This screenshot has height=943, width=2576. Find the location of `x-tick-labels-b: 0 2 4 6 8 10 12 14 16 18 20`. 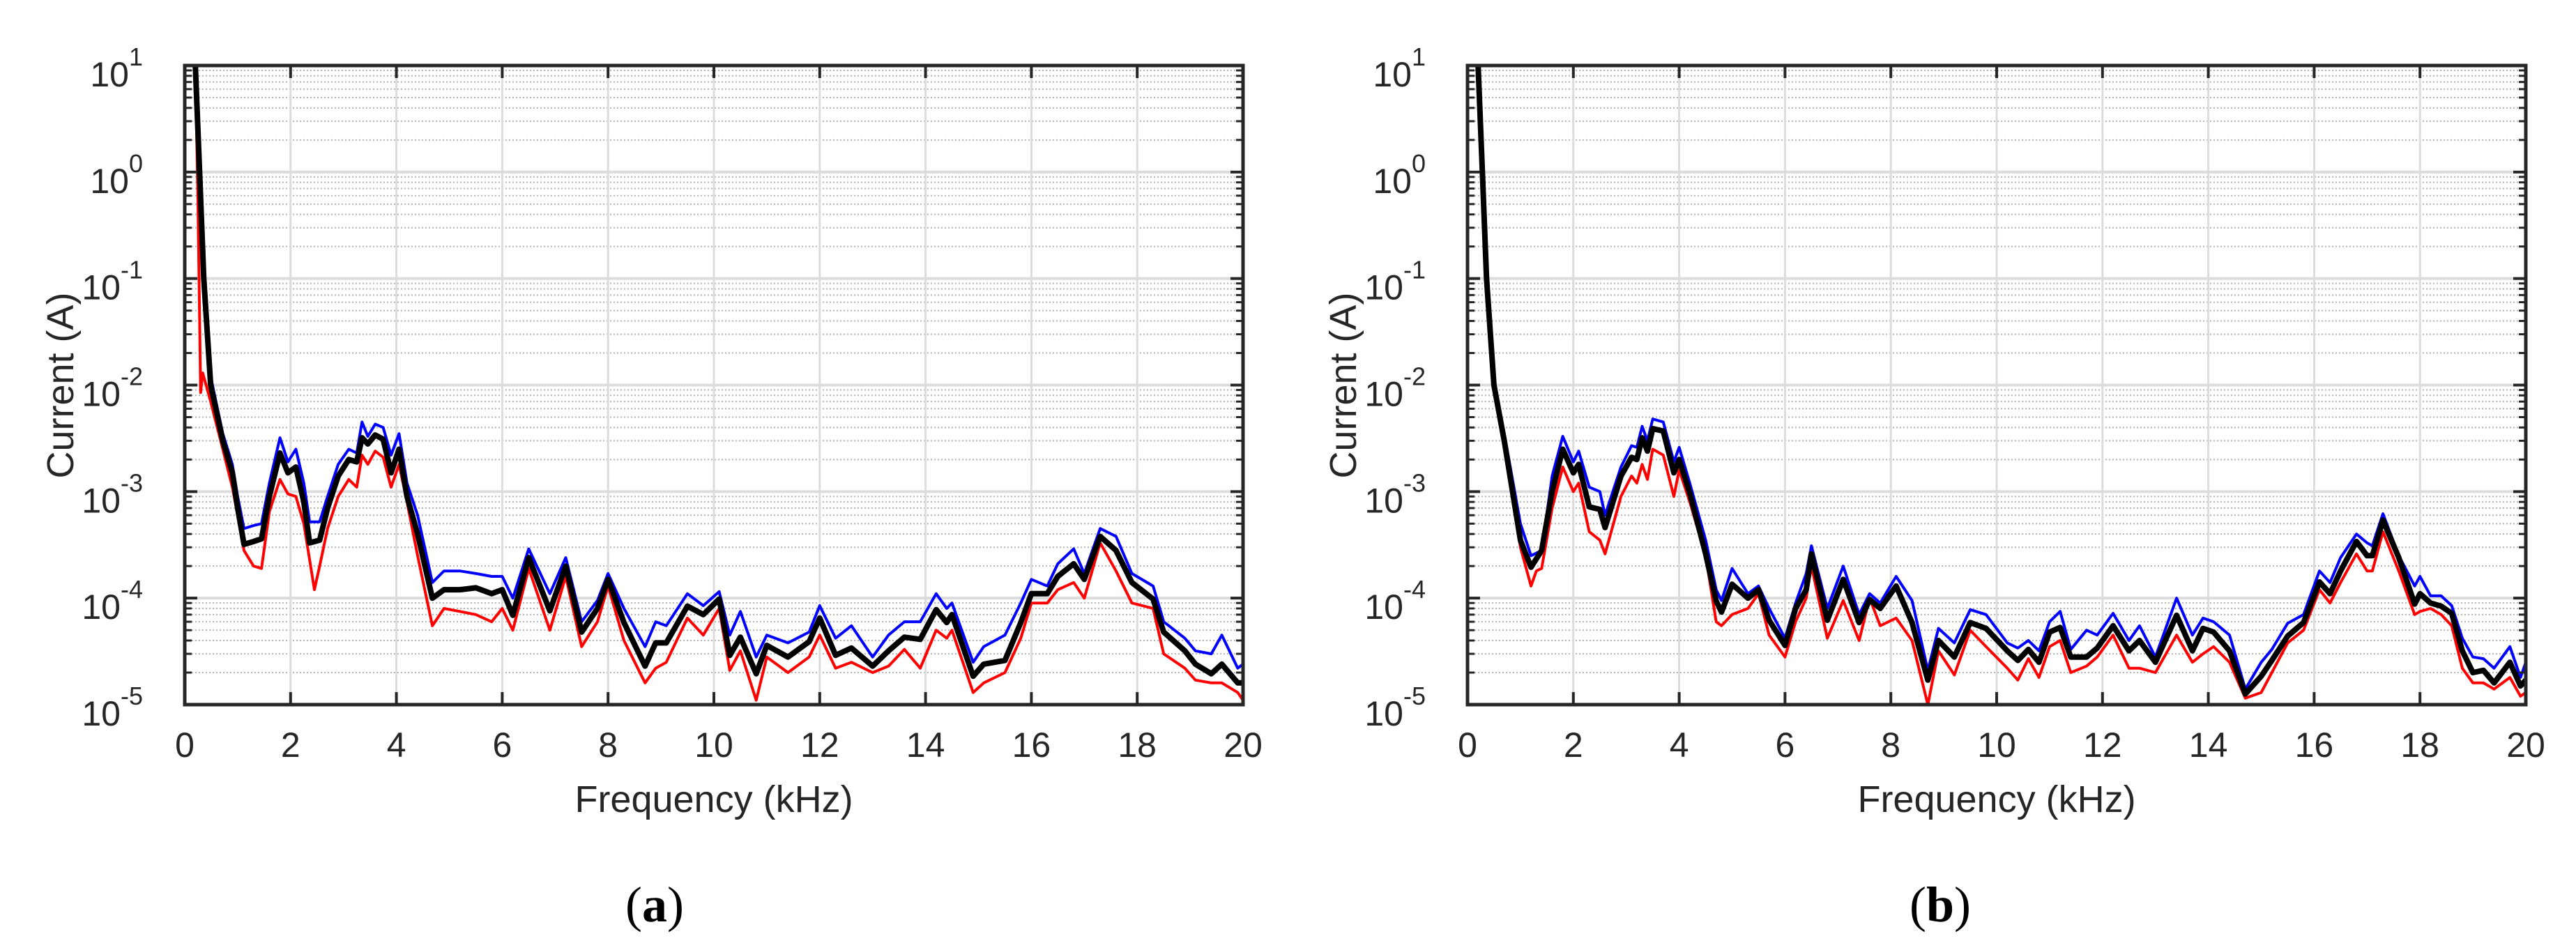

x-tick-labels-b: 0 2 4 6 8 10 12 14 16 18 20 is located at coordinates (2002, 746).